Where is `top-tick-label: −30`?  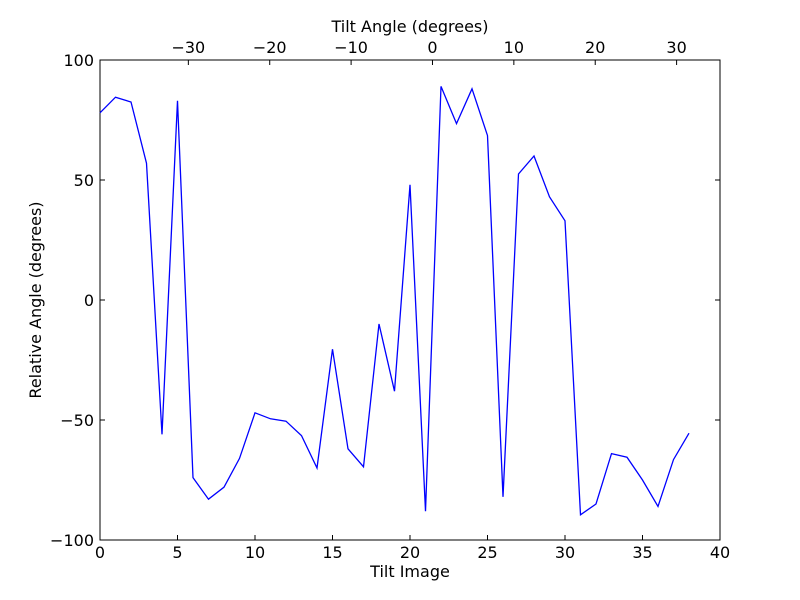 top-tick-label: −30 is located at coordinates (188, 47).